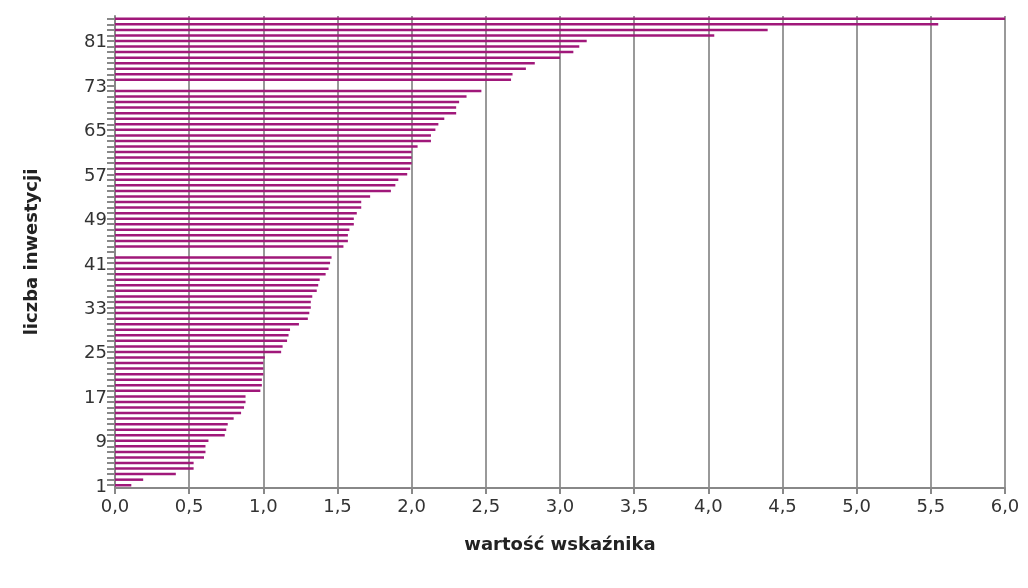 Image resolution: width=1028 pixels, height=588 pixels. What do you see at coordinates (560, 543) in the screenshot?
I see `x-axis-title: wartość wskaźnika` at bounding box center [560, 543].